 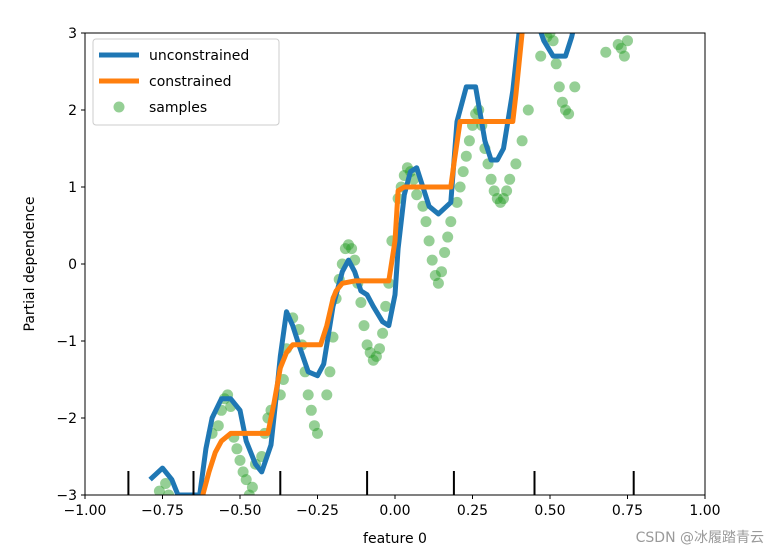 I want to click on x-tick-label: 1.00, so click(x=704, y=511).